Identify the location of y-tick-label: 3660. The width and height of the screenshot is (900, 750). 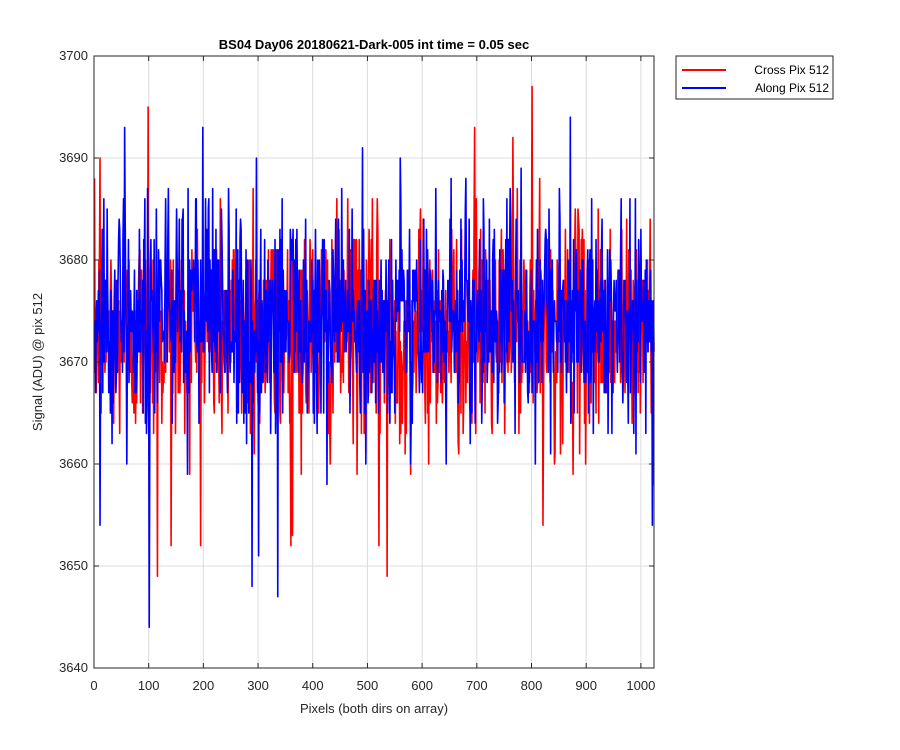
(73, 463).